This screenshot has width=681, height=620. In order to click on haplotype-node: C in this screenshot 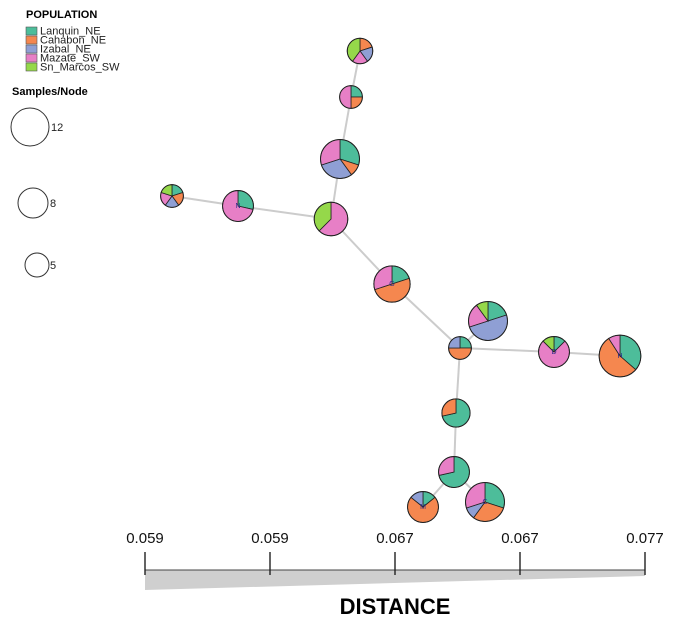, I will do `click(485, 502)`.